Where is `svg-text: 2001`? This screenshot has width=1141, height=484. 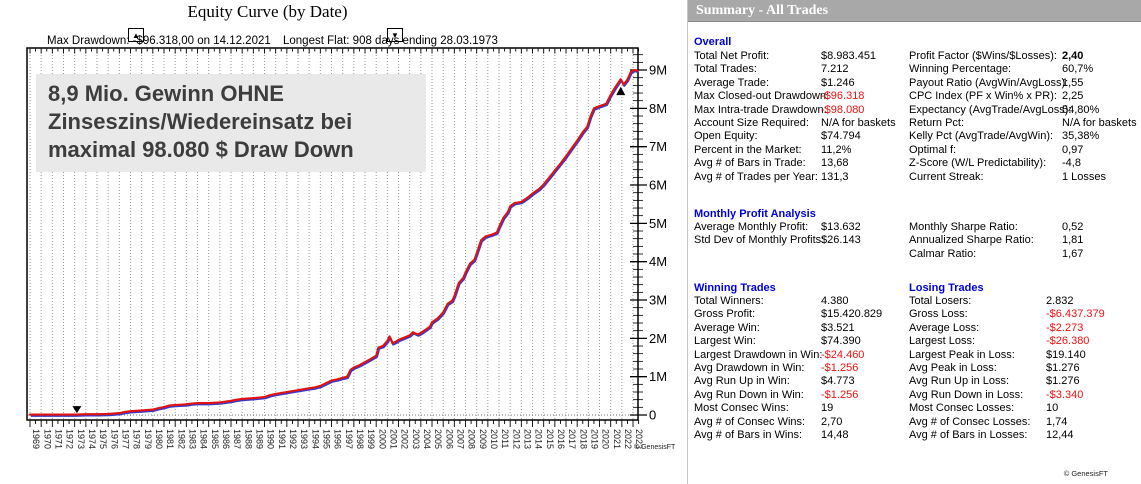
svg-text: 2001 is located at coordinates (394, 439).